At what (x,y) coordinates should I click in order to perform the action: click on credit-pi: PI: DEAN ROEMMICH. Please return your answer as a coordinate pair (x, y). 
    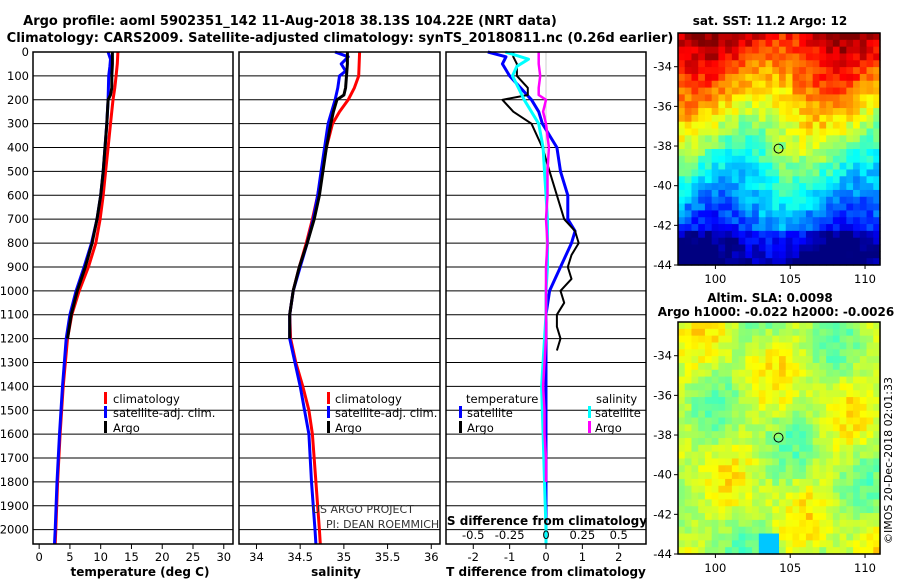
    Looking at the image, I should click on (382, 524).